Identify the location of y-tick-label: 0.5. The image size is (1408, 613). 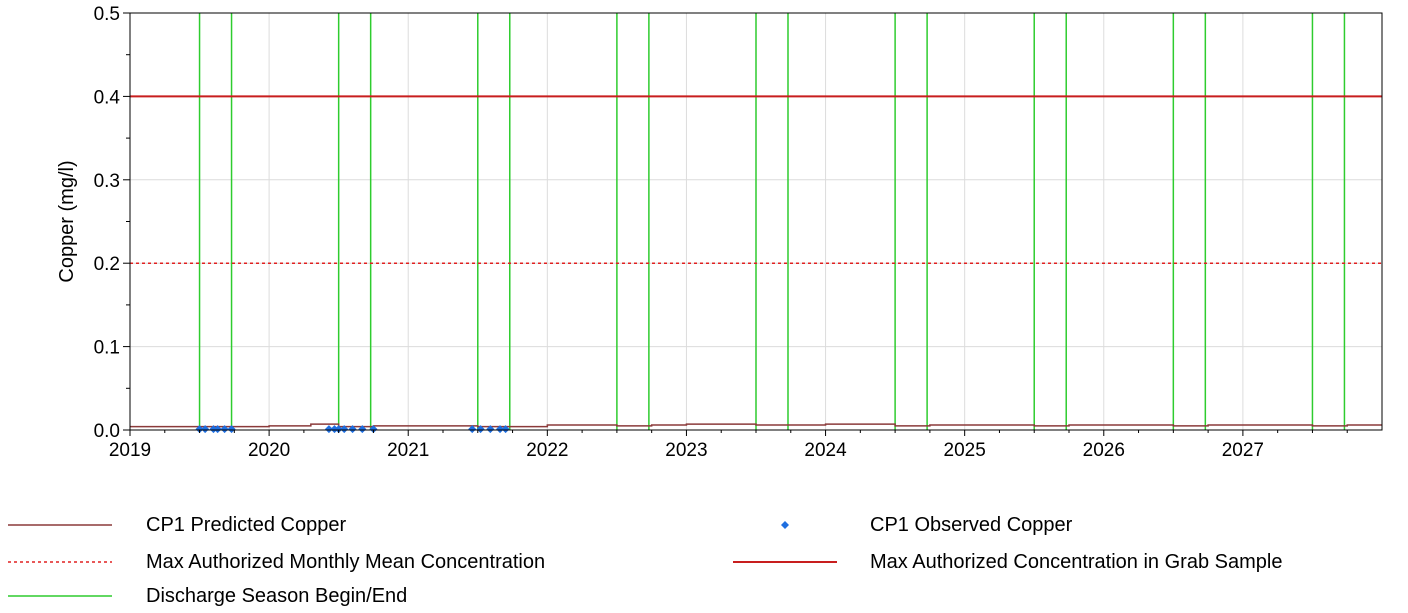
(107, 14).